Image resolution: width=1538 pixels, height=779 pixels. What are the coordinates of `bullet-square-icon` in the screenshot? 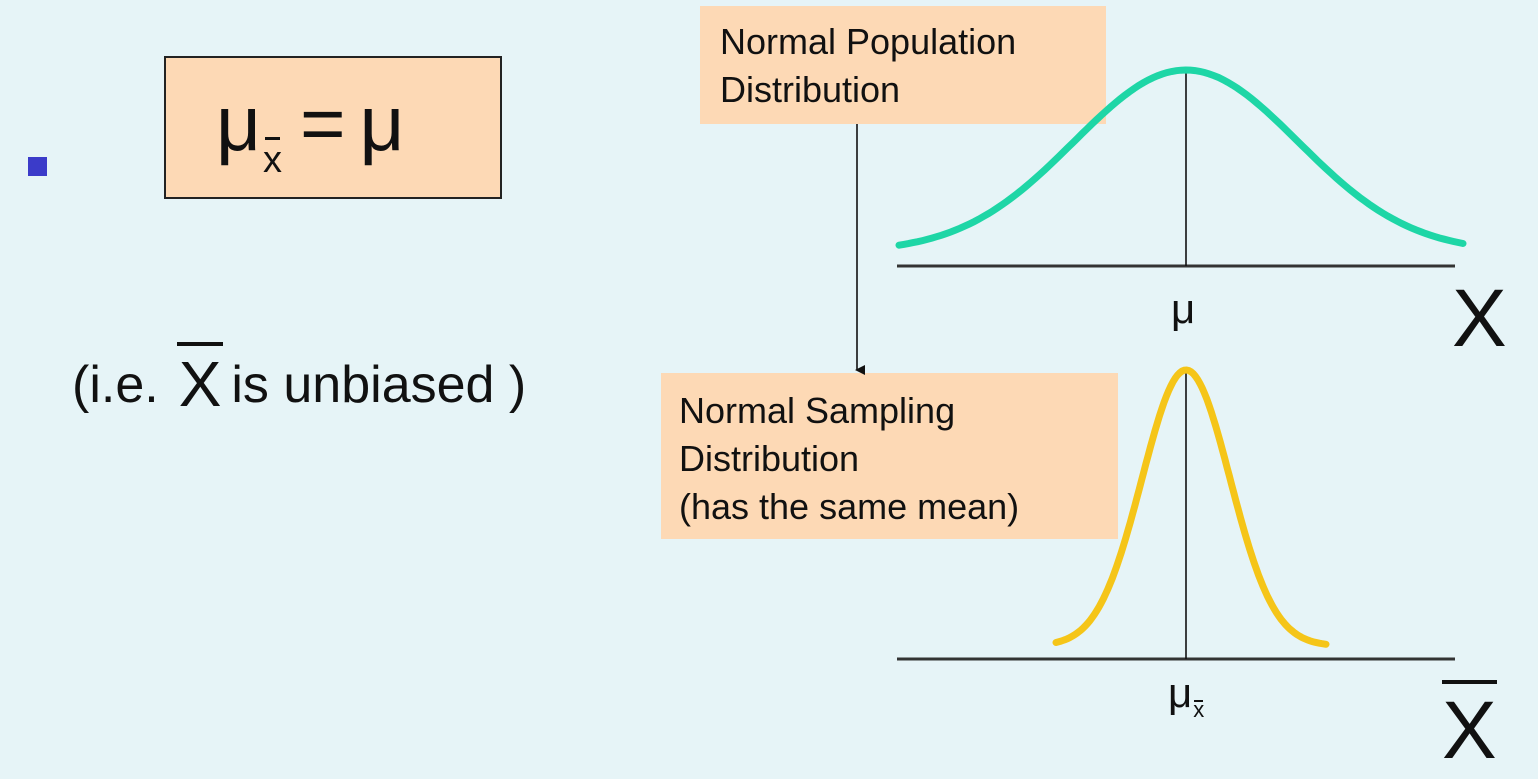 It's located at (37, 166).